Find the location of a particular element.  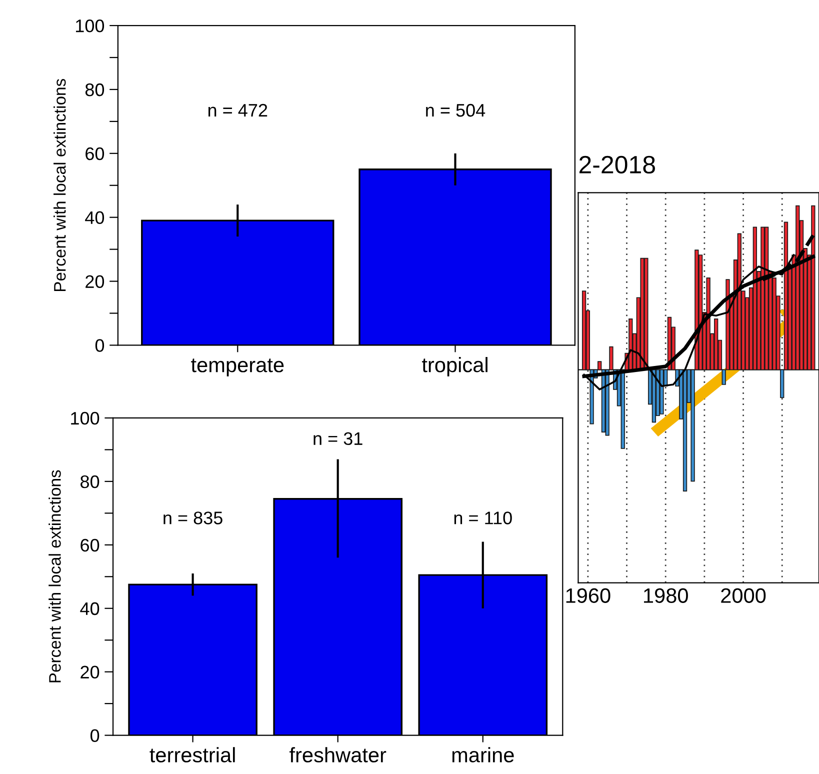

annotation: n = 472 is located at coordinates (238, 110).